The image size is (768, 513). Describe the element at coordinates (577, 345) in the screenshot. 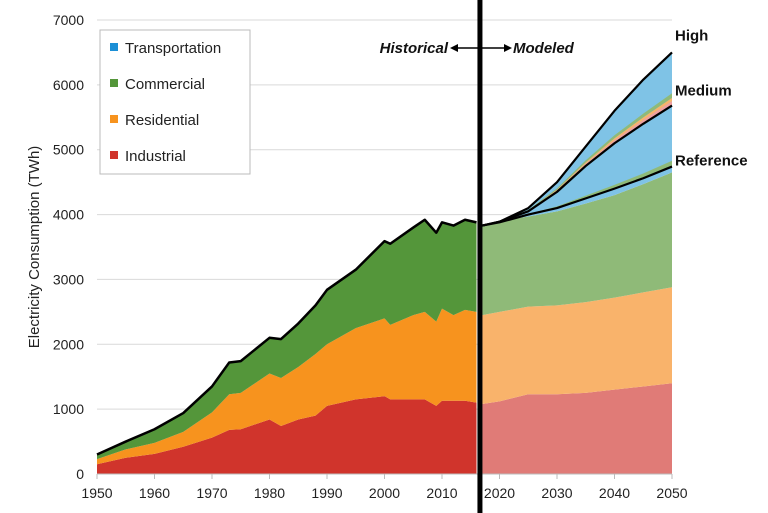

I see `residential-area-modeled` at that location.